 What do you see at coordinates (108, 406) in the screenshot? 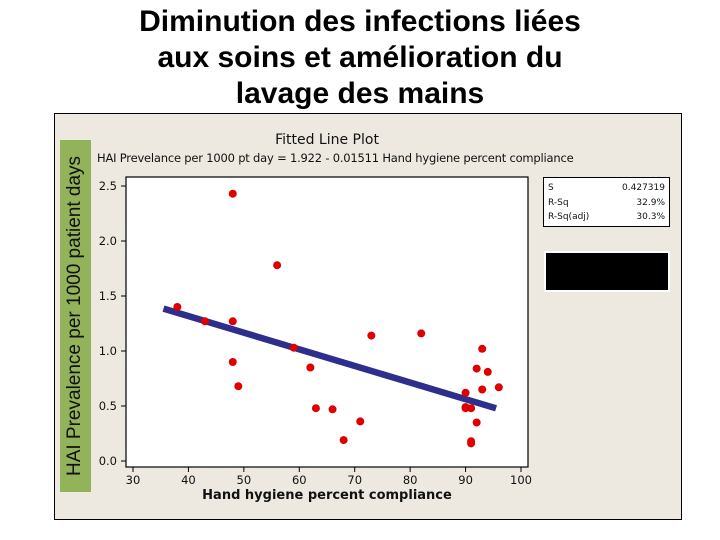
I see `y-tick-label: 0.5` at bounding box center [108, 406].